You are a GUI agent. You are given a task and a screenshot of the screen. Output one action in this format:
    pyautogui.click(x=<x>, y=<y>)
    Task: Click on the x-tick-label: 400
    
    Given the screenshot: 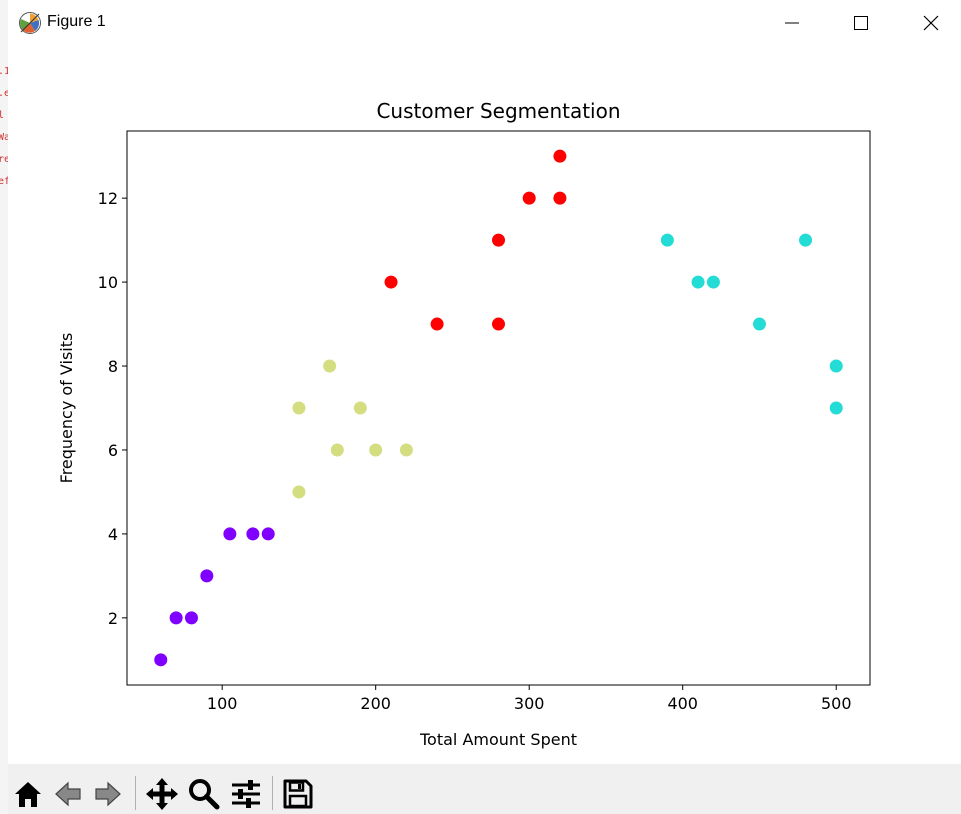 What is the action you would take?
    pyautogui.click(x=682, y=703)
    